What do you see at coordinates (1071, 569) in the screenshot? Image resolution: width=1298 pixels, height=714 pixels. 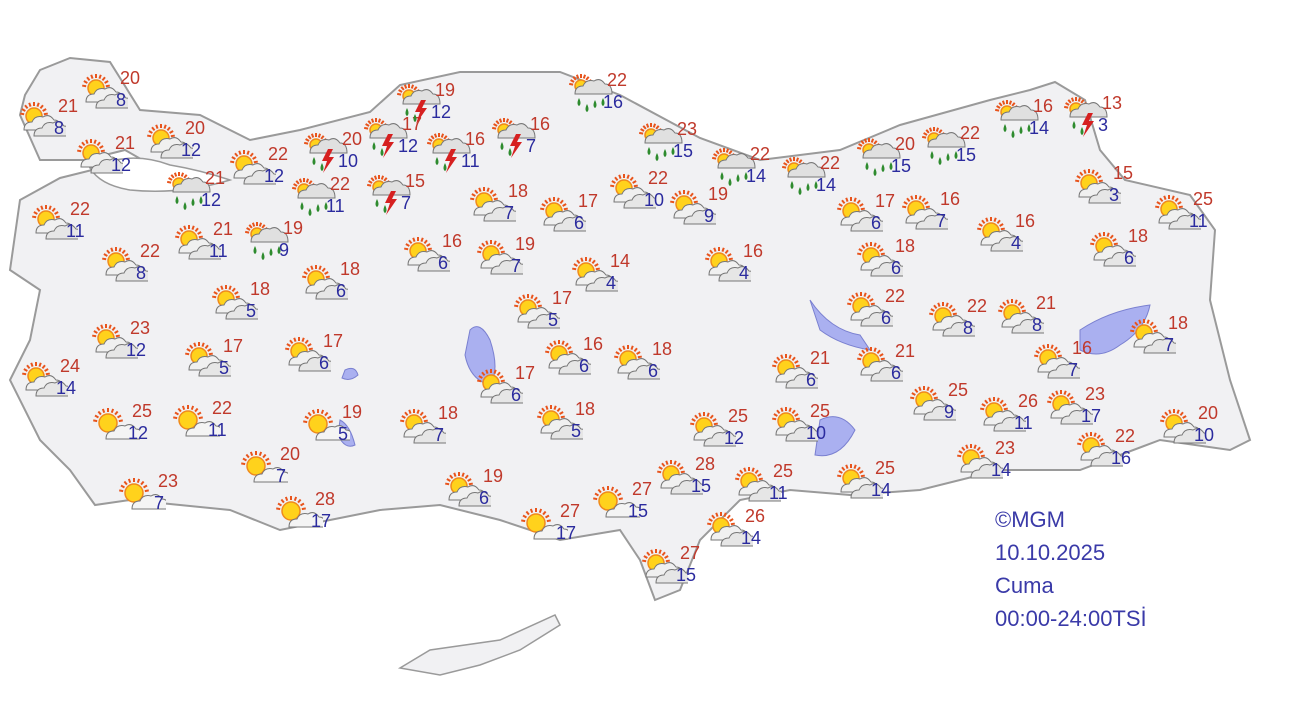 I see `map-info: ©MGM 10.10.2025 Cuma 00:00-24:00TSİ` at bounding box center [1071, 569].